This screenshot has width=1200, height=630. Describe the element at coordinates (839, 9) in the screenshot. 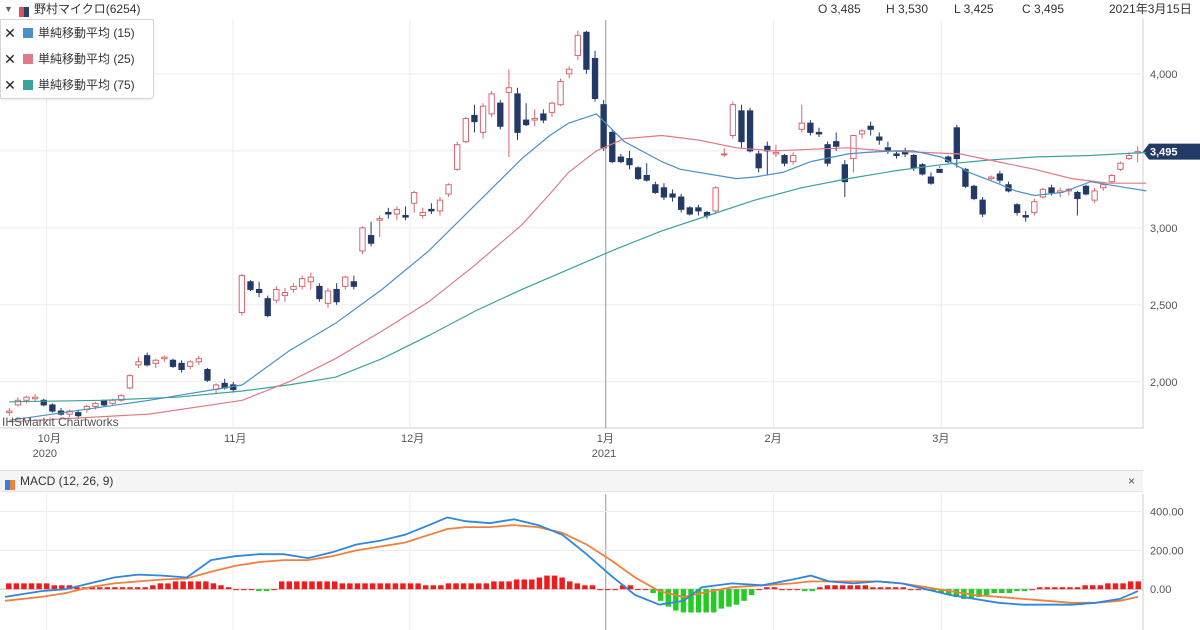

I see `open-value: O 3,485` at that location.